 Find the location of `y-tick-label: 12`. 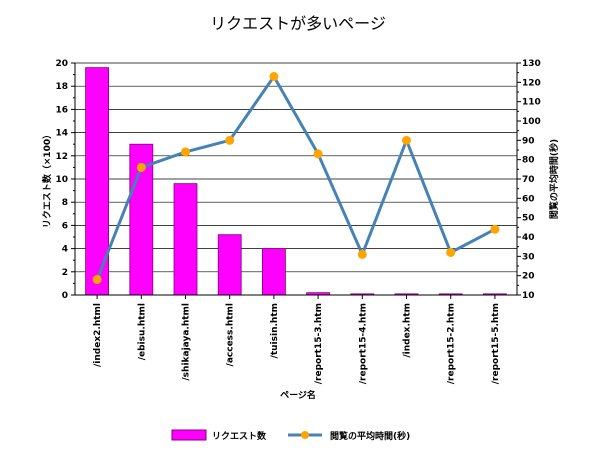

y-tick-label: 12 is located at coordinates (61, 157).